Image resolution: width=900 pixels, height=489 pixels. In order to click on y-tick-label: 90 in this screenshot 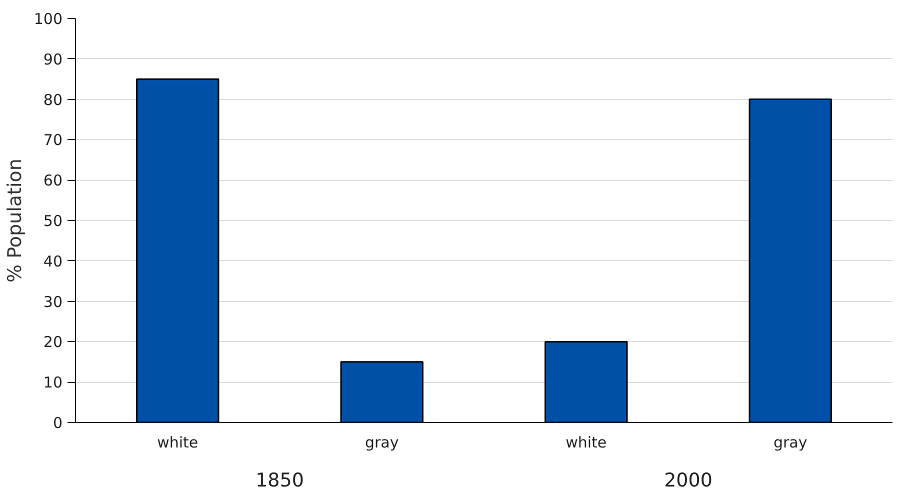, I will do `click(53, 59)`.